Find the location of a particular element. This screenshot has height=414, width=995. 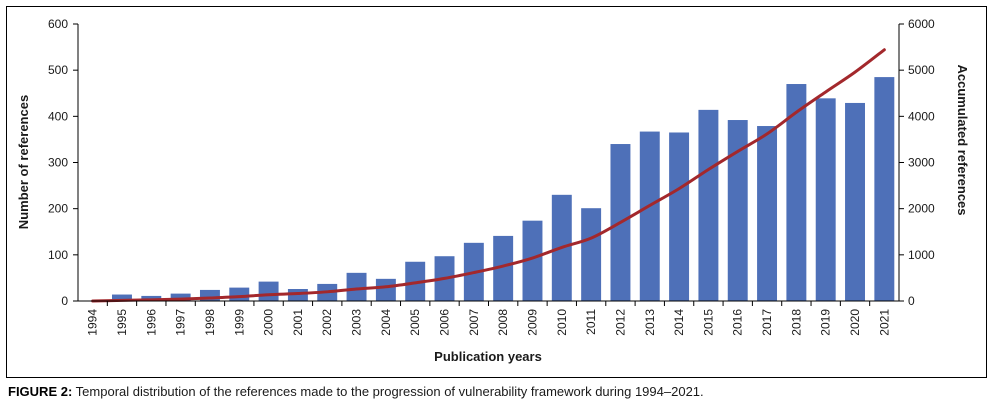

bar-2003 is located at coordinates (356, 286).